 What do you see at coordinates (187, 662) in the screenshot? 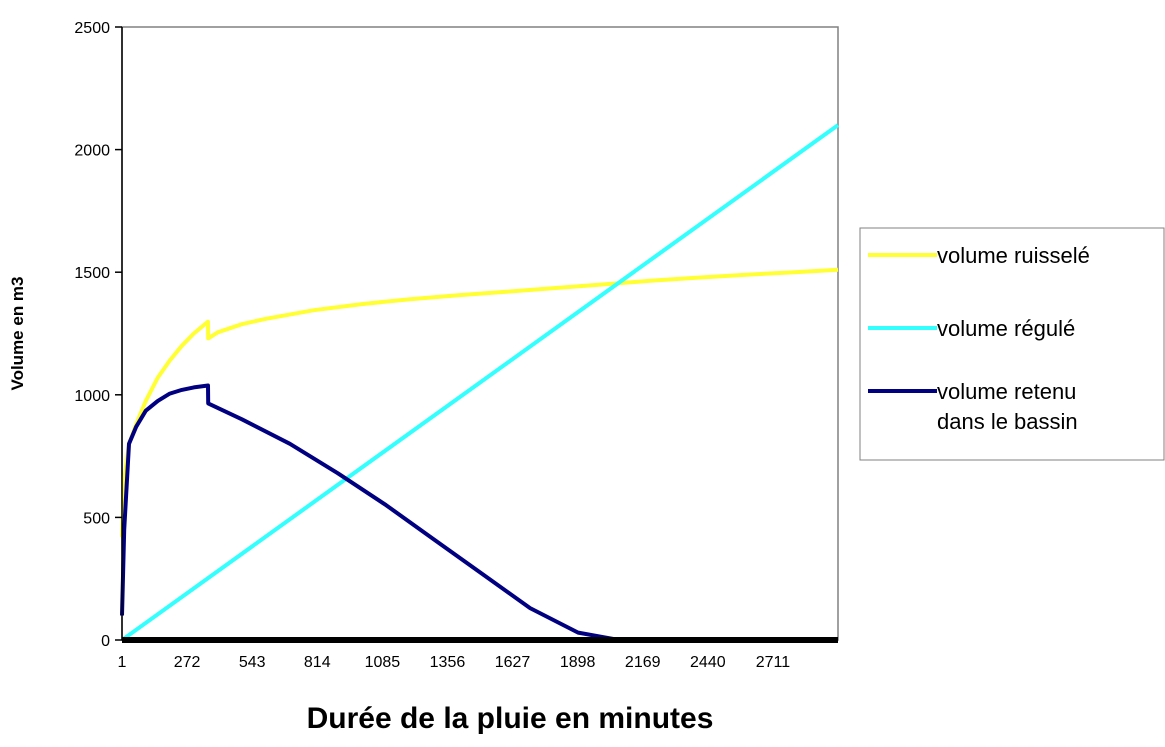
I see `x-tick-label: 272` at bounding box center [187, 662].